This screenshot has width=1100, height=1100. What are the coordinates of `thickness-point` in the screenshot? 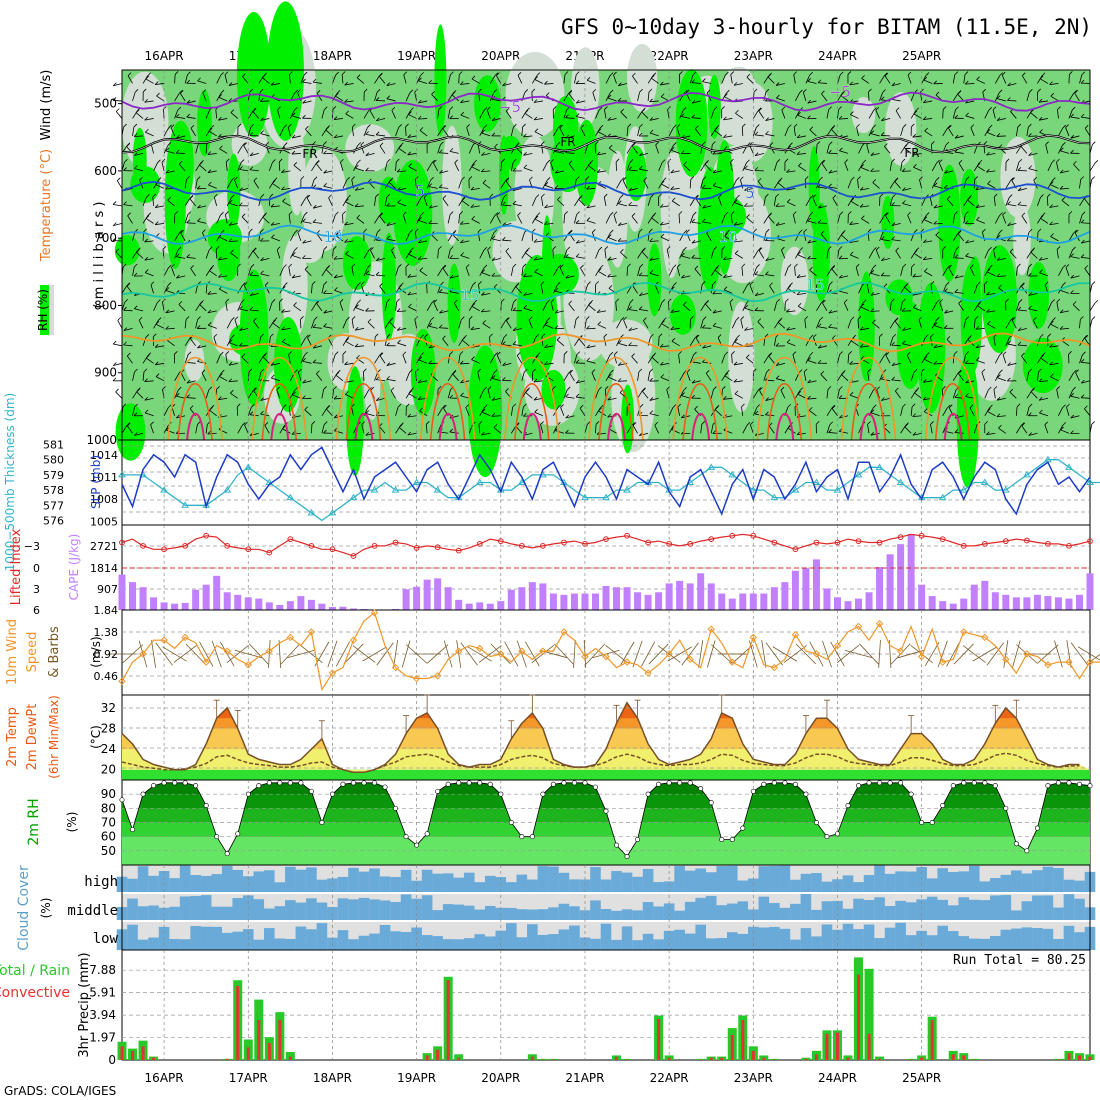 It's located at (374, 489).